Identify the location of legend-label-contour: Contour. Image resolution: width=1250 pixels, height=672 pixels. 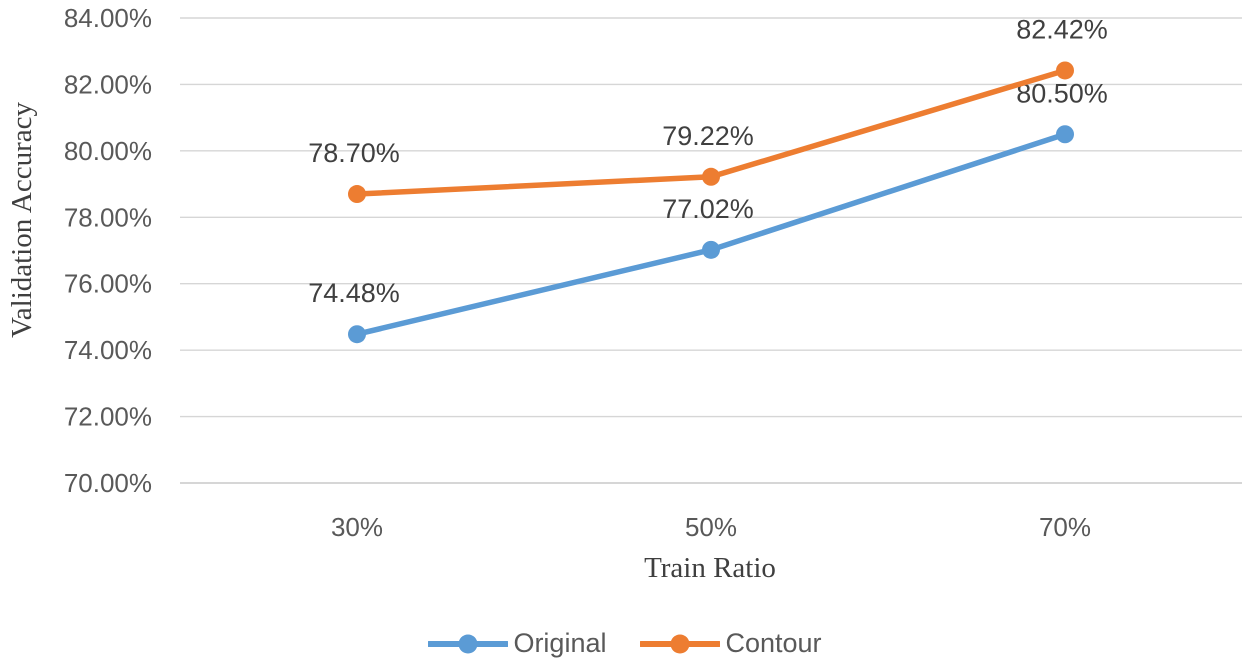
(773, 643).